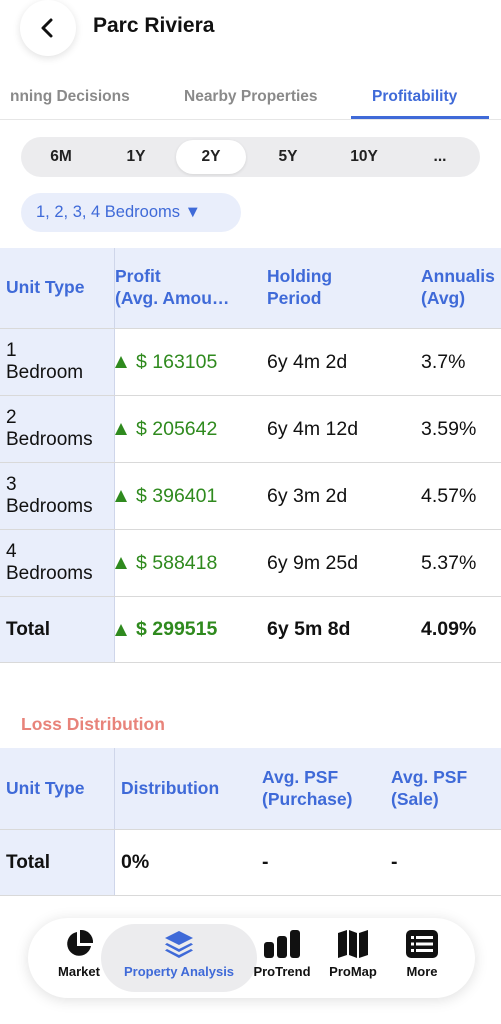  What do you see at coordinates (364, 156) in the screenshot?
I see `period-10y: 10Y` at bounding box center [364, 156].